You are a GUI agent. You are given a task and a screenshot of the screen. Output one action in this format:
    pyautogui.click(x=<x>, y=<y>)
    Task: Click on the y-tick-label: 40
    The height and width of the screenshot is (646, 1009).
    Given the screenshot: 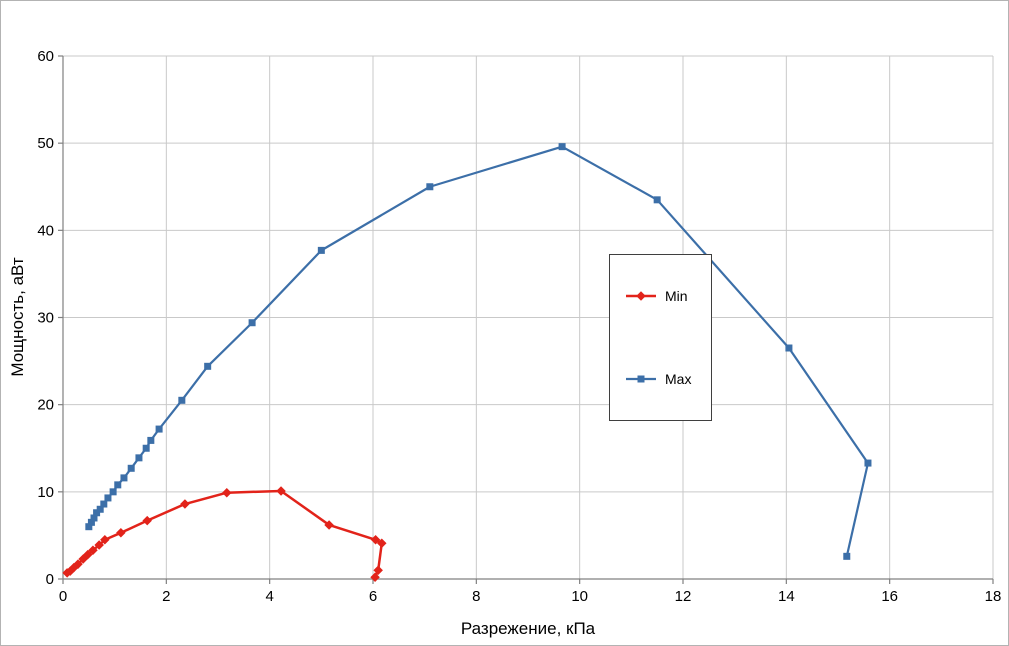 What is the action you would take?
    pyautogui.click(x=45, y=230)
    